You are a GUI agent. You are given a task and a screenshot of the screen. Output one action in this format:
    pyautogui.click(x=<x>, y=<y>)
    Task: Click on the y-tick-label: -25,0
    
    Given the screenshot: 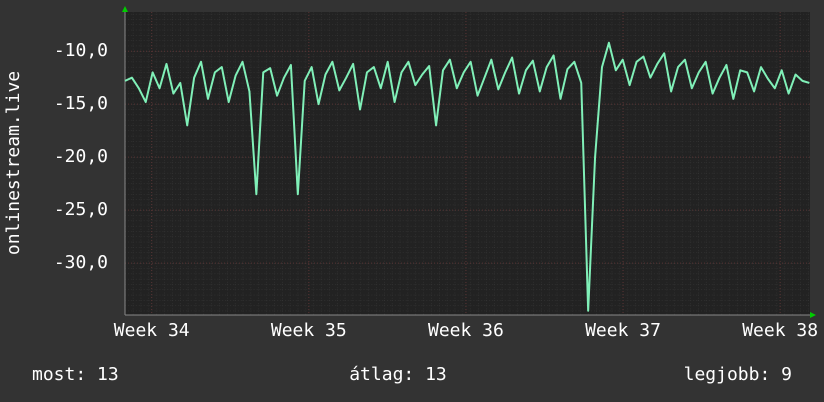 What is the action you would take?
    pyautogui.click(x=81, y=209)
    